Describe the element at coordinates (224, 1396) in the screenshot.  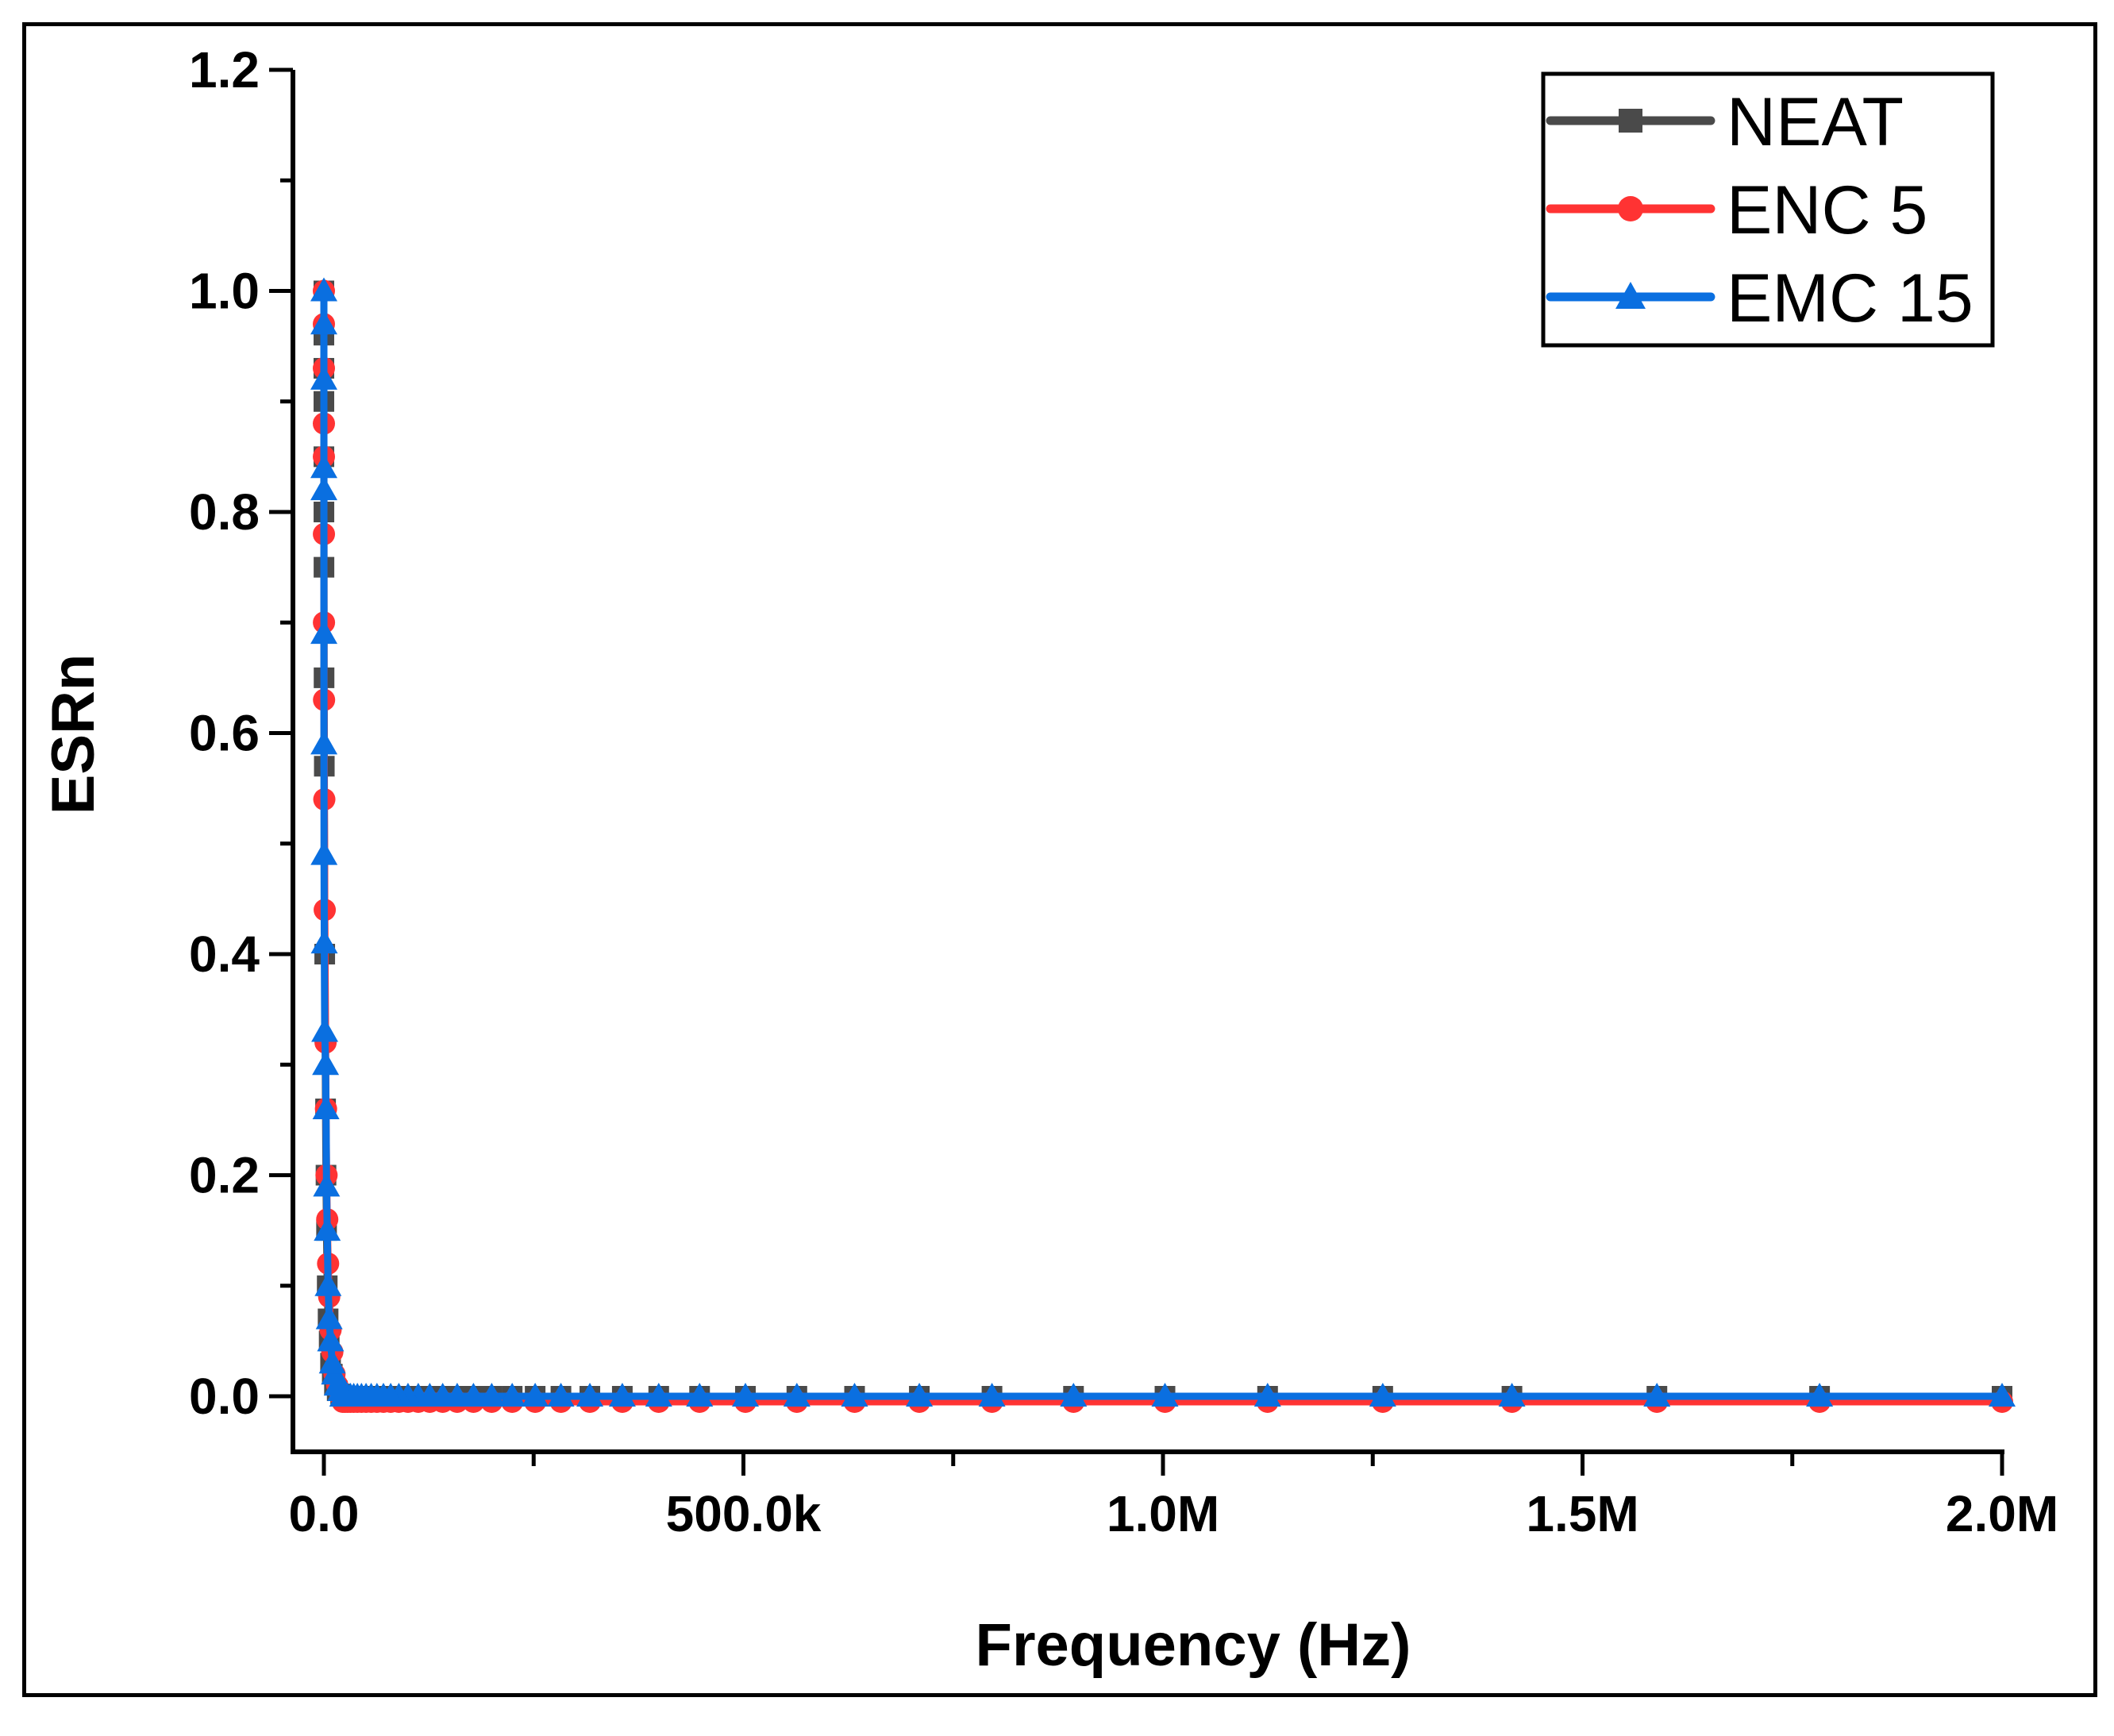
I see `y-tick-label: 0.0` at that location.